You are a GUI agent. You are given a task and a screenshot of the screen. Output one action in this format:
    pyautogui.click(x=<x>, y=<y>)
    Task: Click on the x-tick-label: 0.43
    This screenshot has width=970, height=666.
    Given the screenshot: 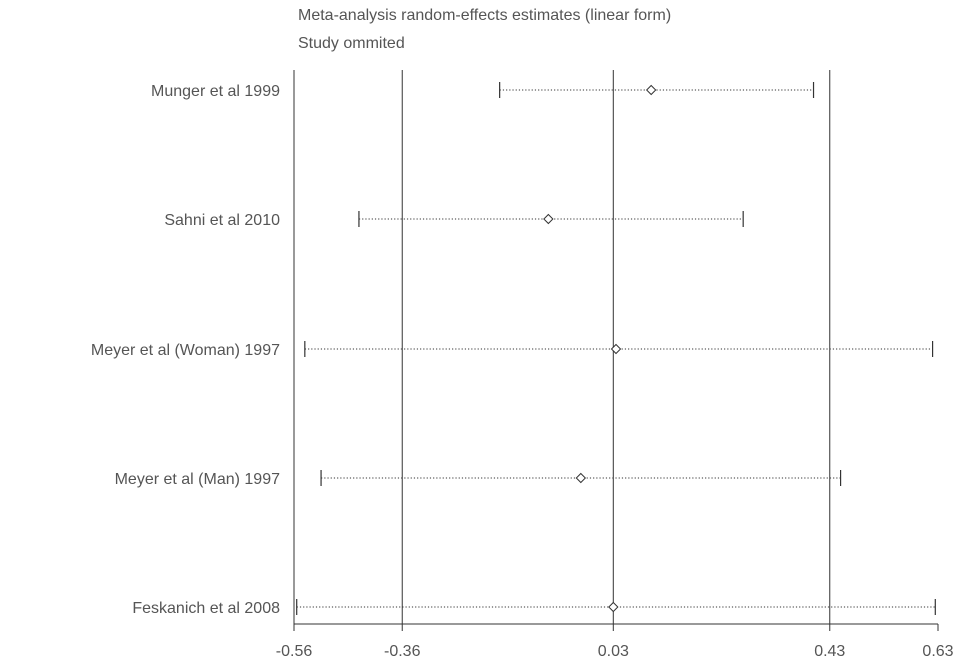 What is the action you would take?
    pyautogui.click(x=829, y=651)
    